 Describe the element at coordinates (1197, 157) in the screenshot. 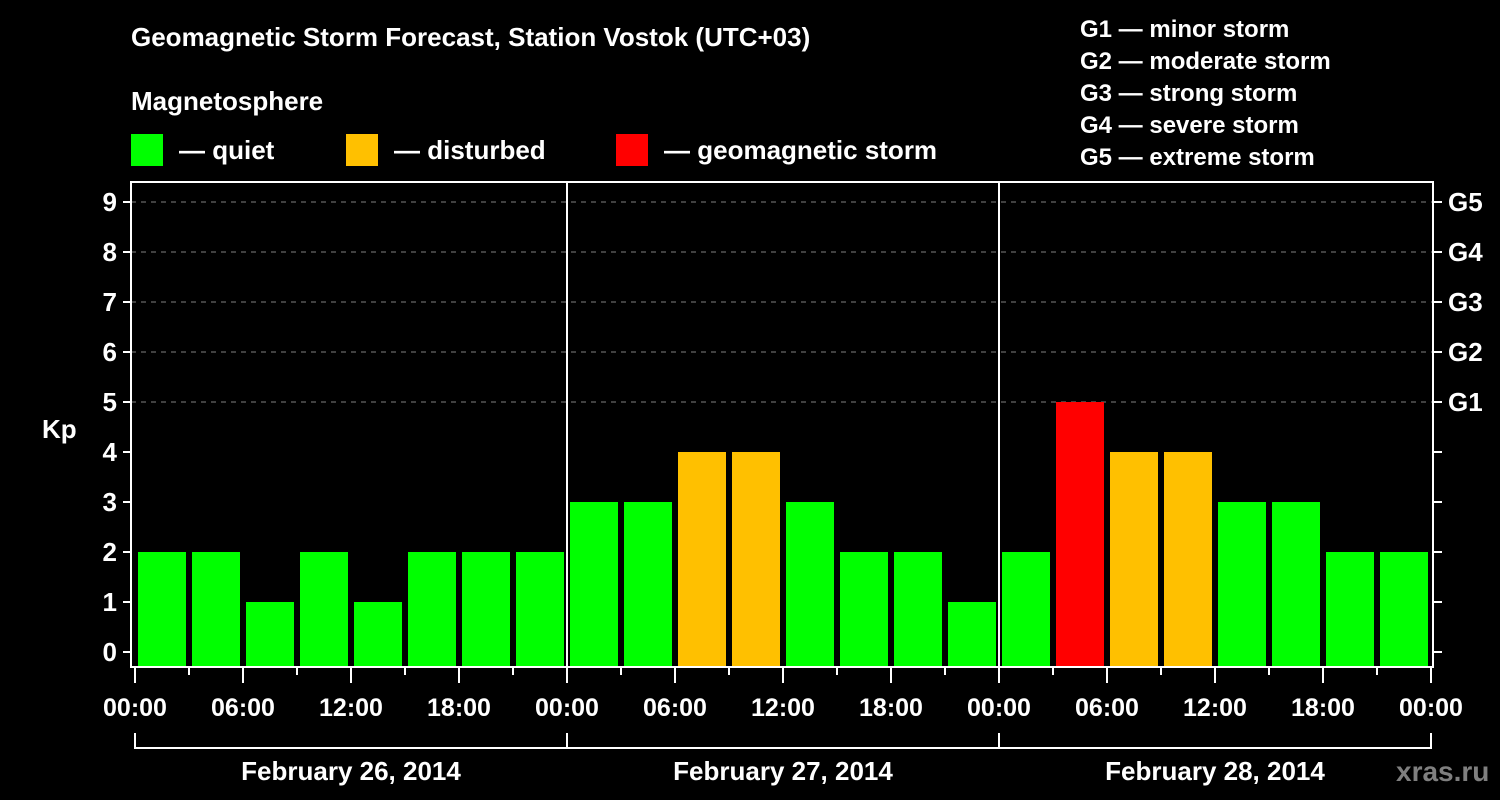

I see `g-scale-g5: G5 — extreme storm` at that location.